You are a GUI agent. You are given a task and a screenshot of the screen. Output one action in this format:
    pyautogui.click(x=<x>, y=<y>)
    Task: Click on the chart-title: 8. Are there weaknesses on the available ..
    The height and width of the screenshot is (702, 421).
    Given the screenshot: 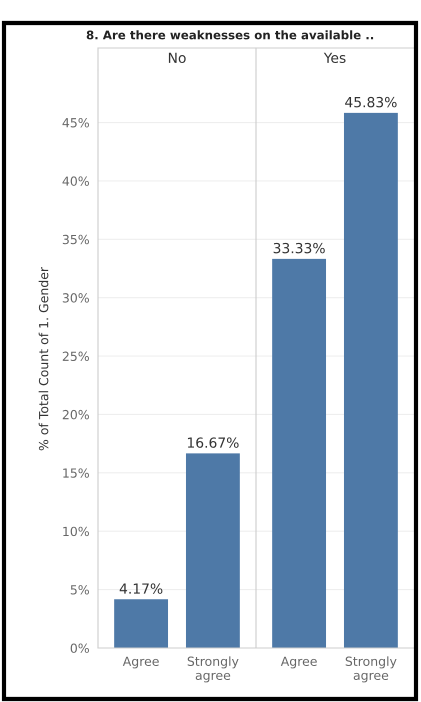 What is the action you would take?
    pyautogui.click(x=230, y=35)
    